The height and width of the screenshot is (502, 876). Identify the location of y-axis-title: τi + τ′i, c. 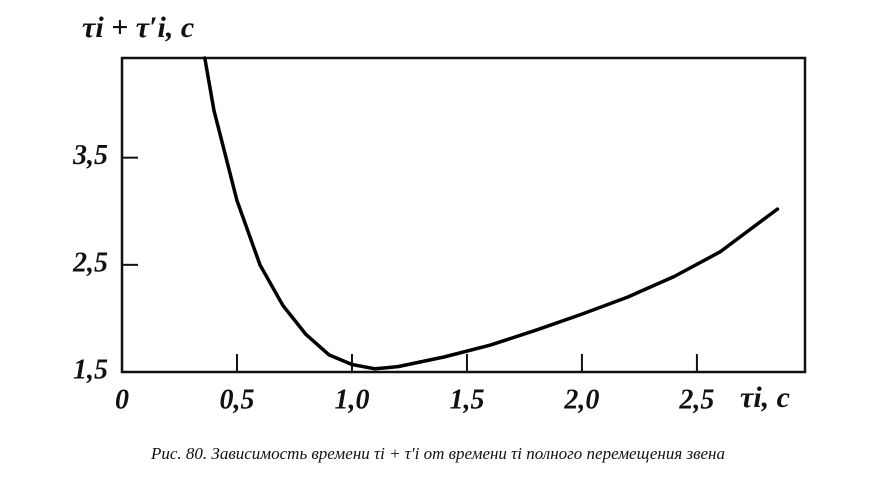
(138, 27).